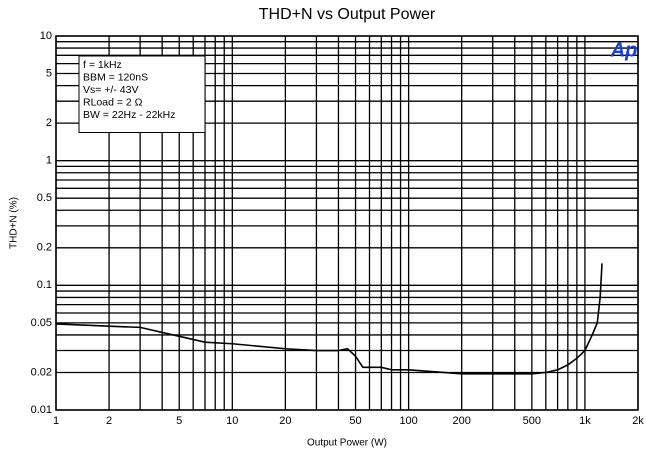 The width and height of the screenshot is (646, 454). What do you see at coordinates (56, 421) in the screenshot?
I see `x-tick-label: 1` at bounding box center [56, 421].